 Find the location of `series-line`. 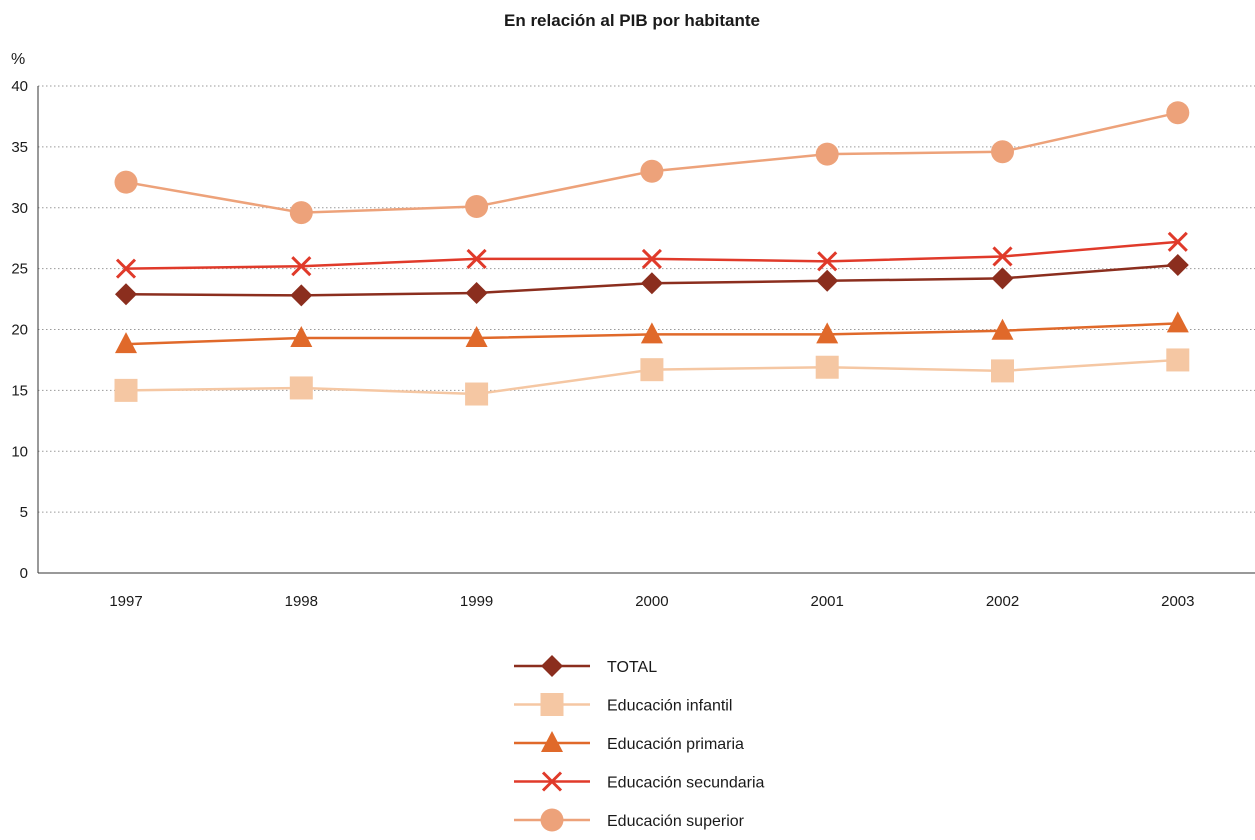

series-line is located at coordinates (651, 255).